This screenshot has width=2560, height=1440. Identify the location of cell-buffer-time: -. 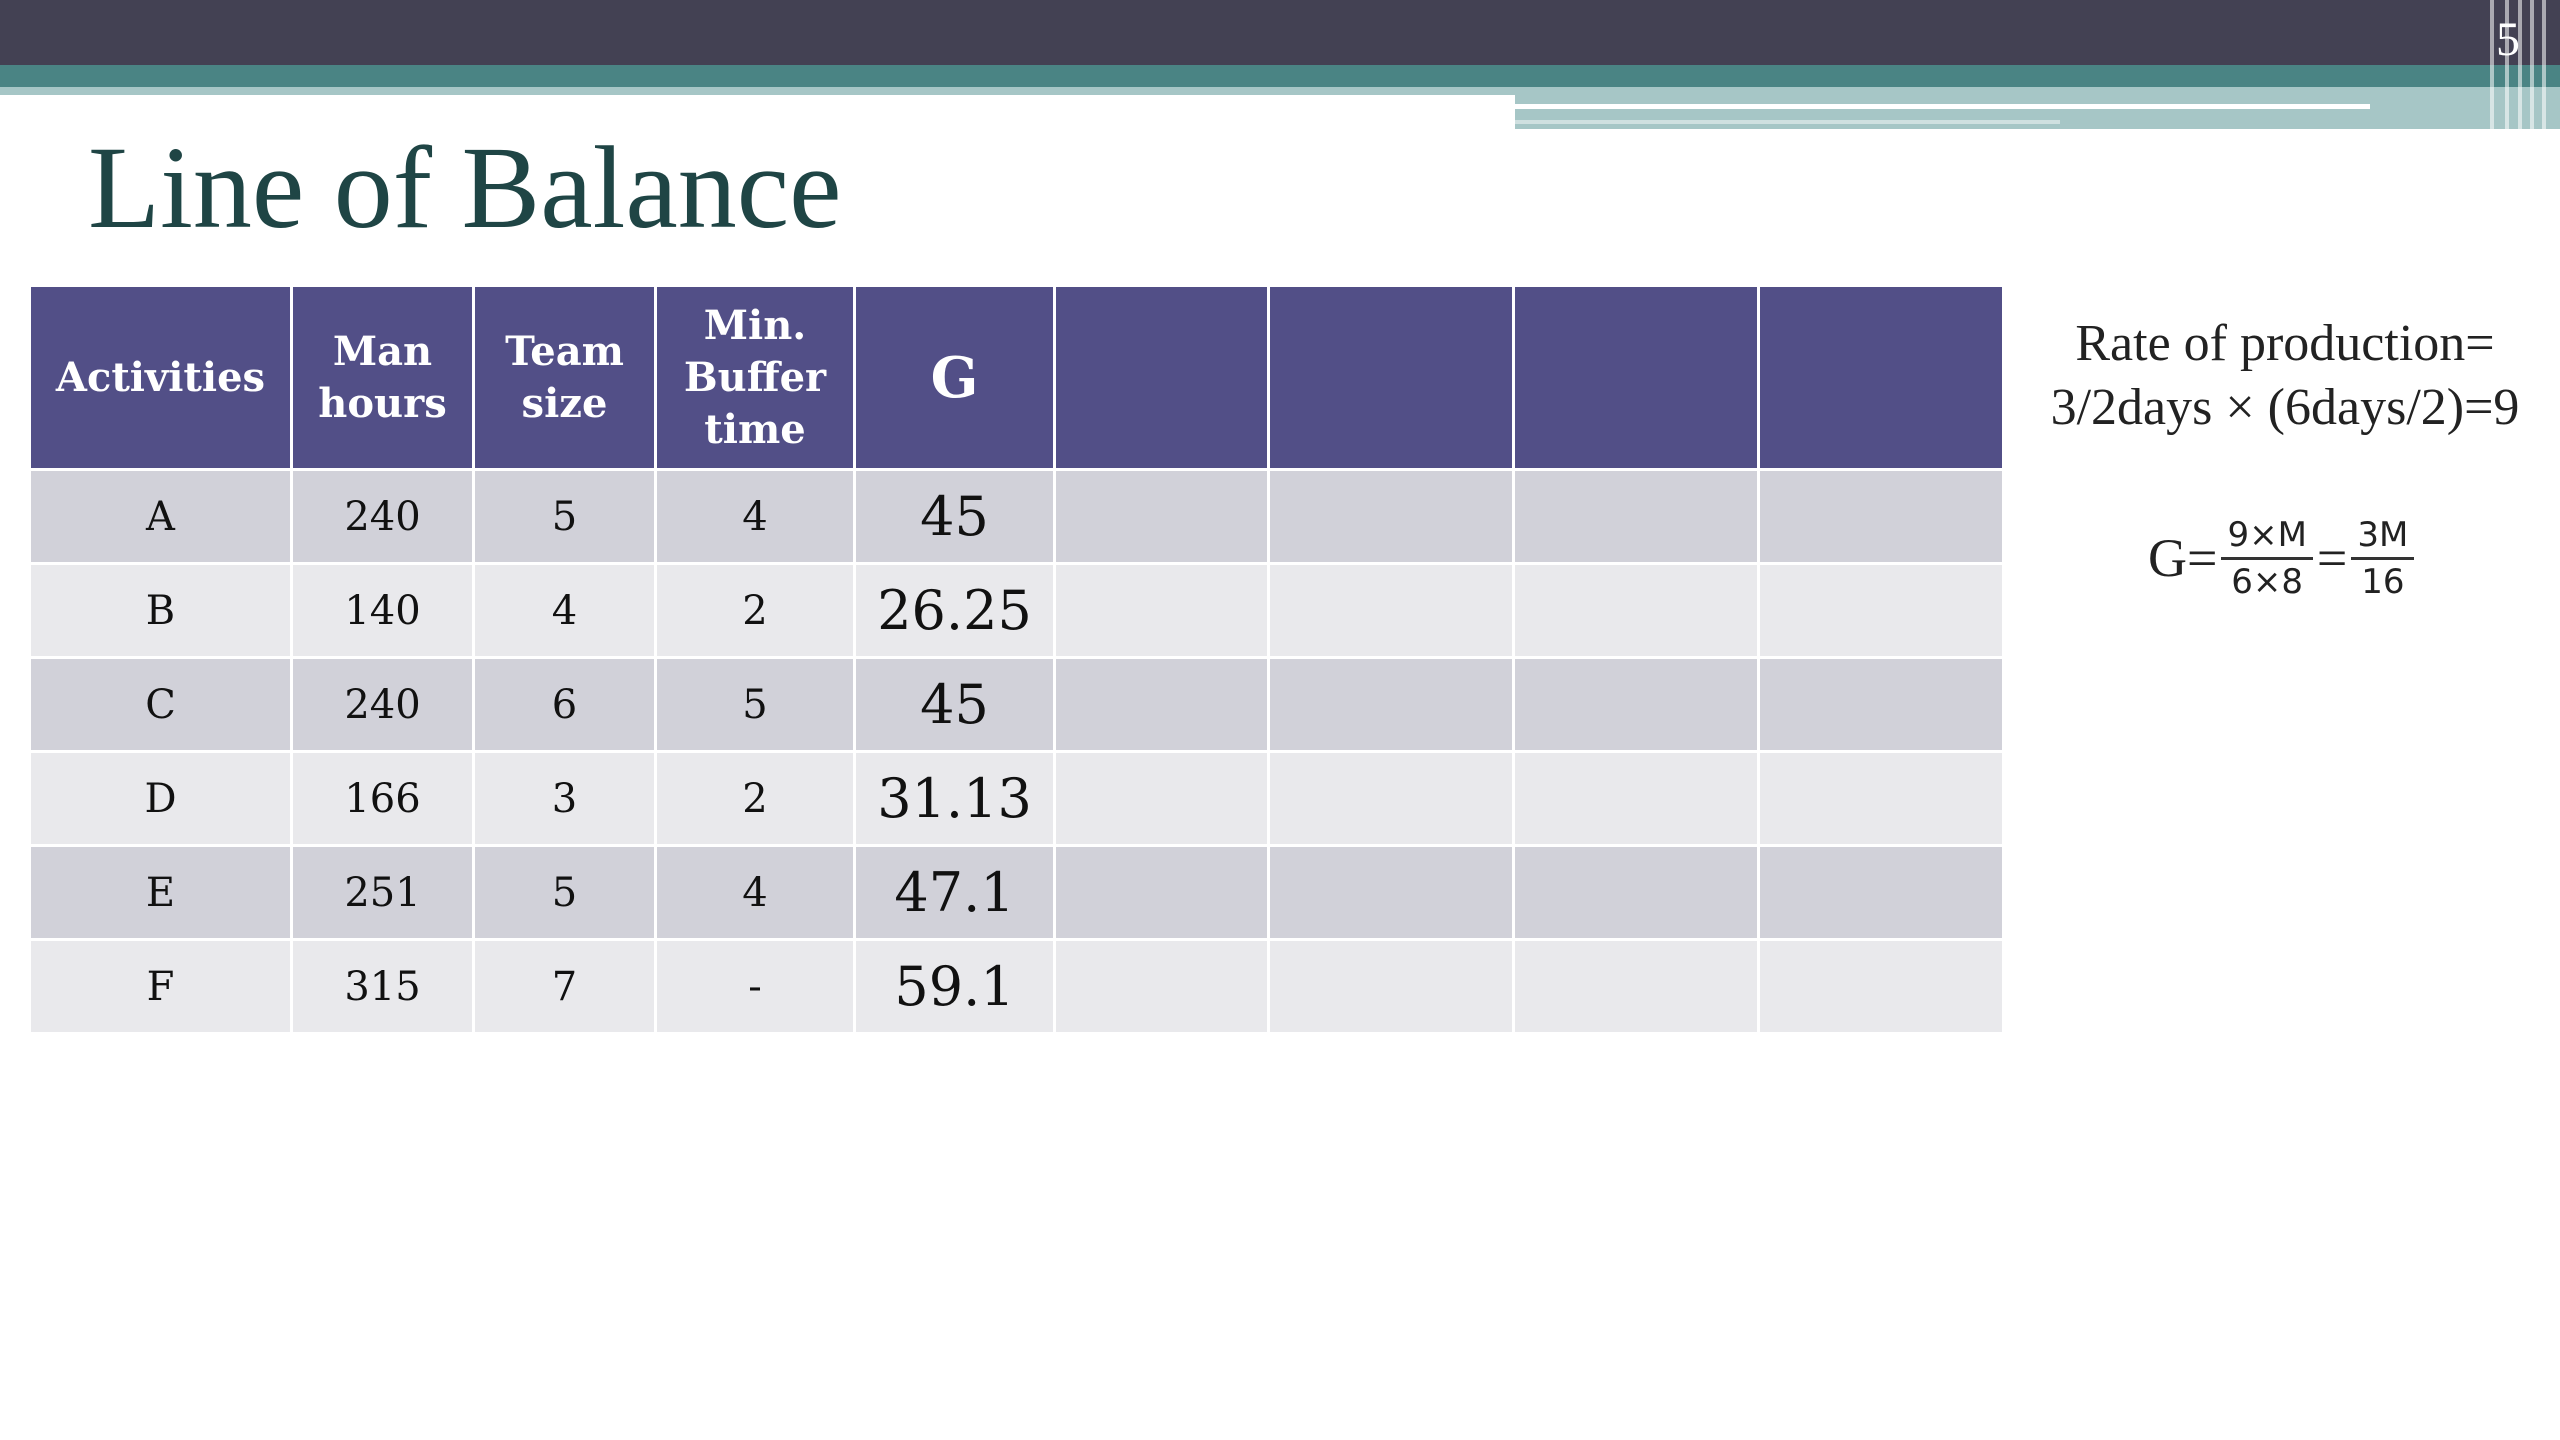
(755, 986).